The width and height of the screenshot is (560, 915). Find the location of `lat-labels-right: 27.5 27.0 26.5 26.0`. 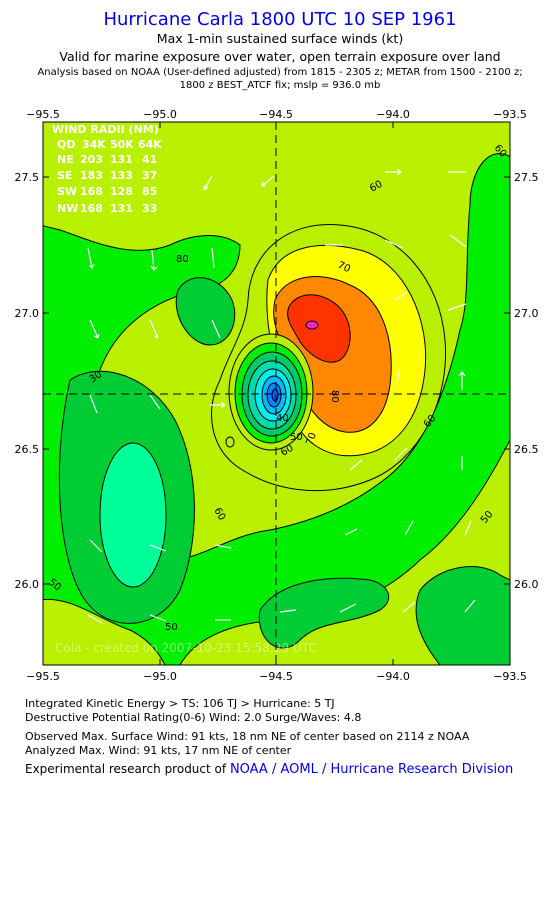

lat-labels-right: 27.5 27.0 26.5 26.0 is located at coordinates (526, 381).